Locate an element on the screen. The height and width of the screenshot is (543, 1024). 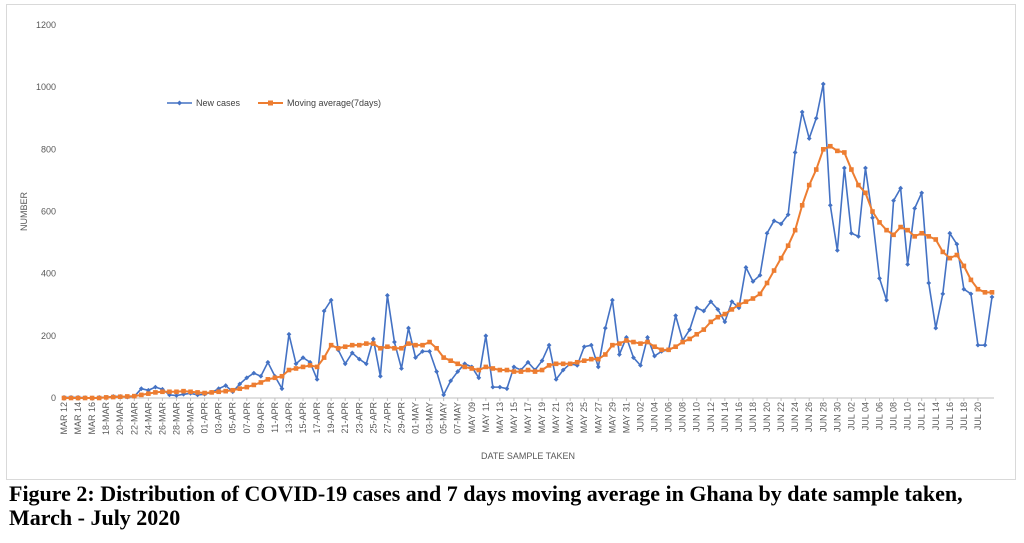
x-tick-label: MAY 09 is located at coordinates (472, 417).